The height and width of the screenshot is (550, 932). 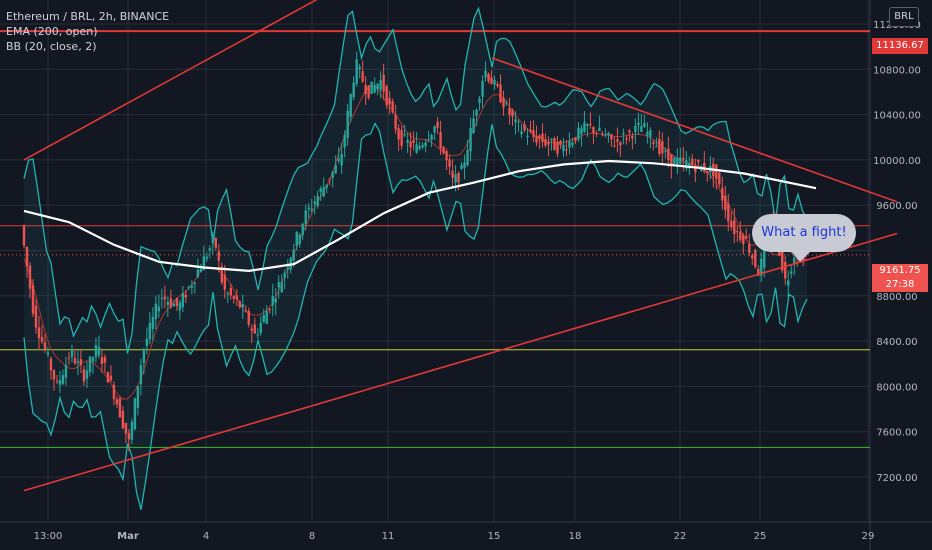 What do you see at coordinates (896, 342) in the screenshot?
I see `price-tick-label: 8400.00` at bounding box center [896, 342].